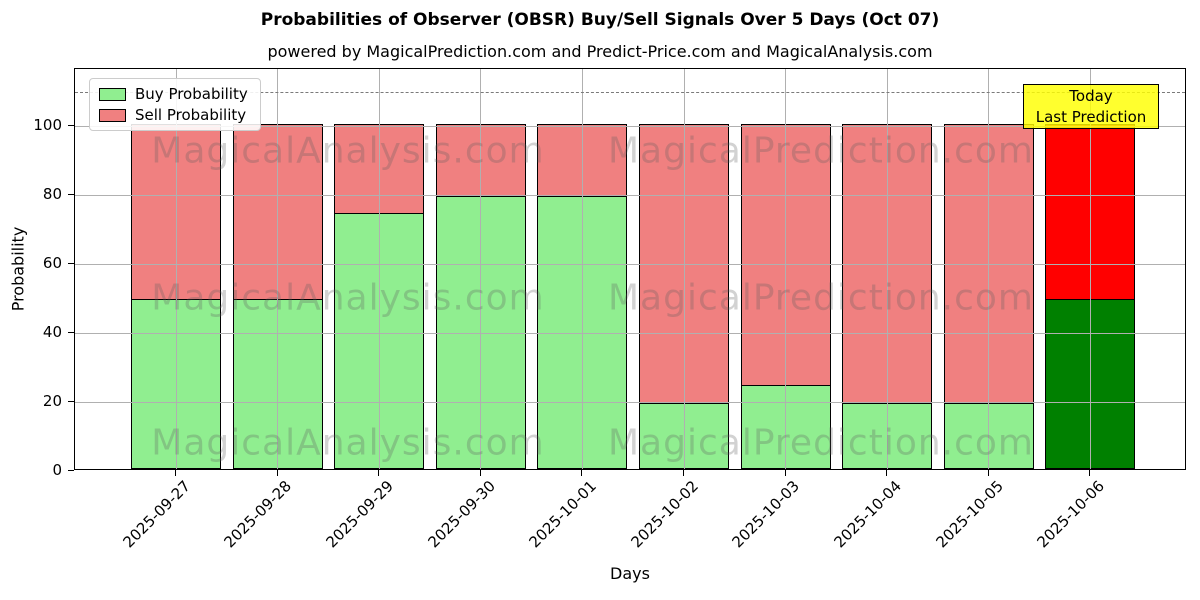 The width and height of the screenshot is (1200, 600). Describe the element at coordinates (1071, 514) in the screenshot. I see `x-tick-label: 2025-10-06` at that location.